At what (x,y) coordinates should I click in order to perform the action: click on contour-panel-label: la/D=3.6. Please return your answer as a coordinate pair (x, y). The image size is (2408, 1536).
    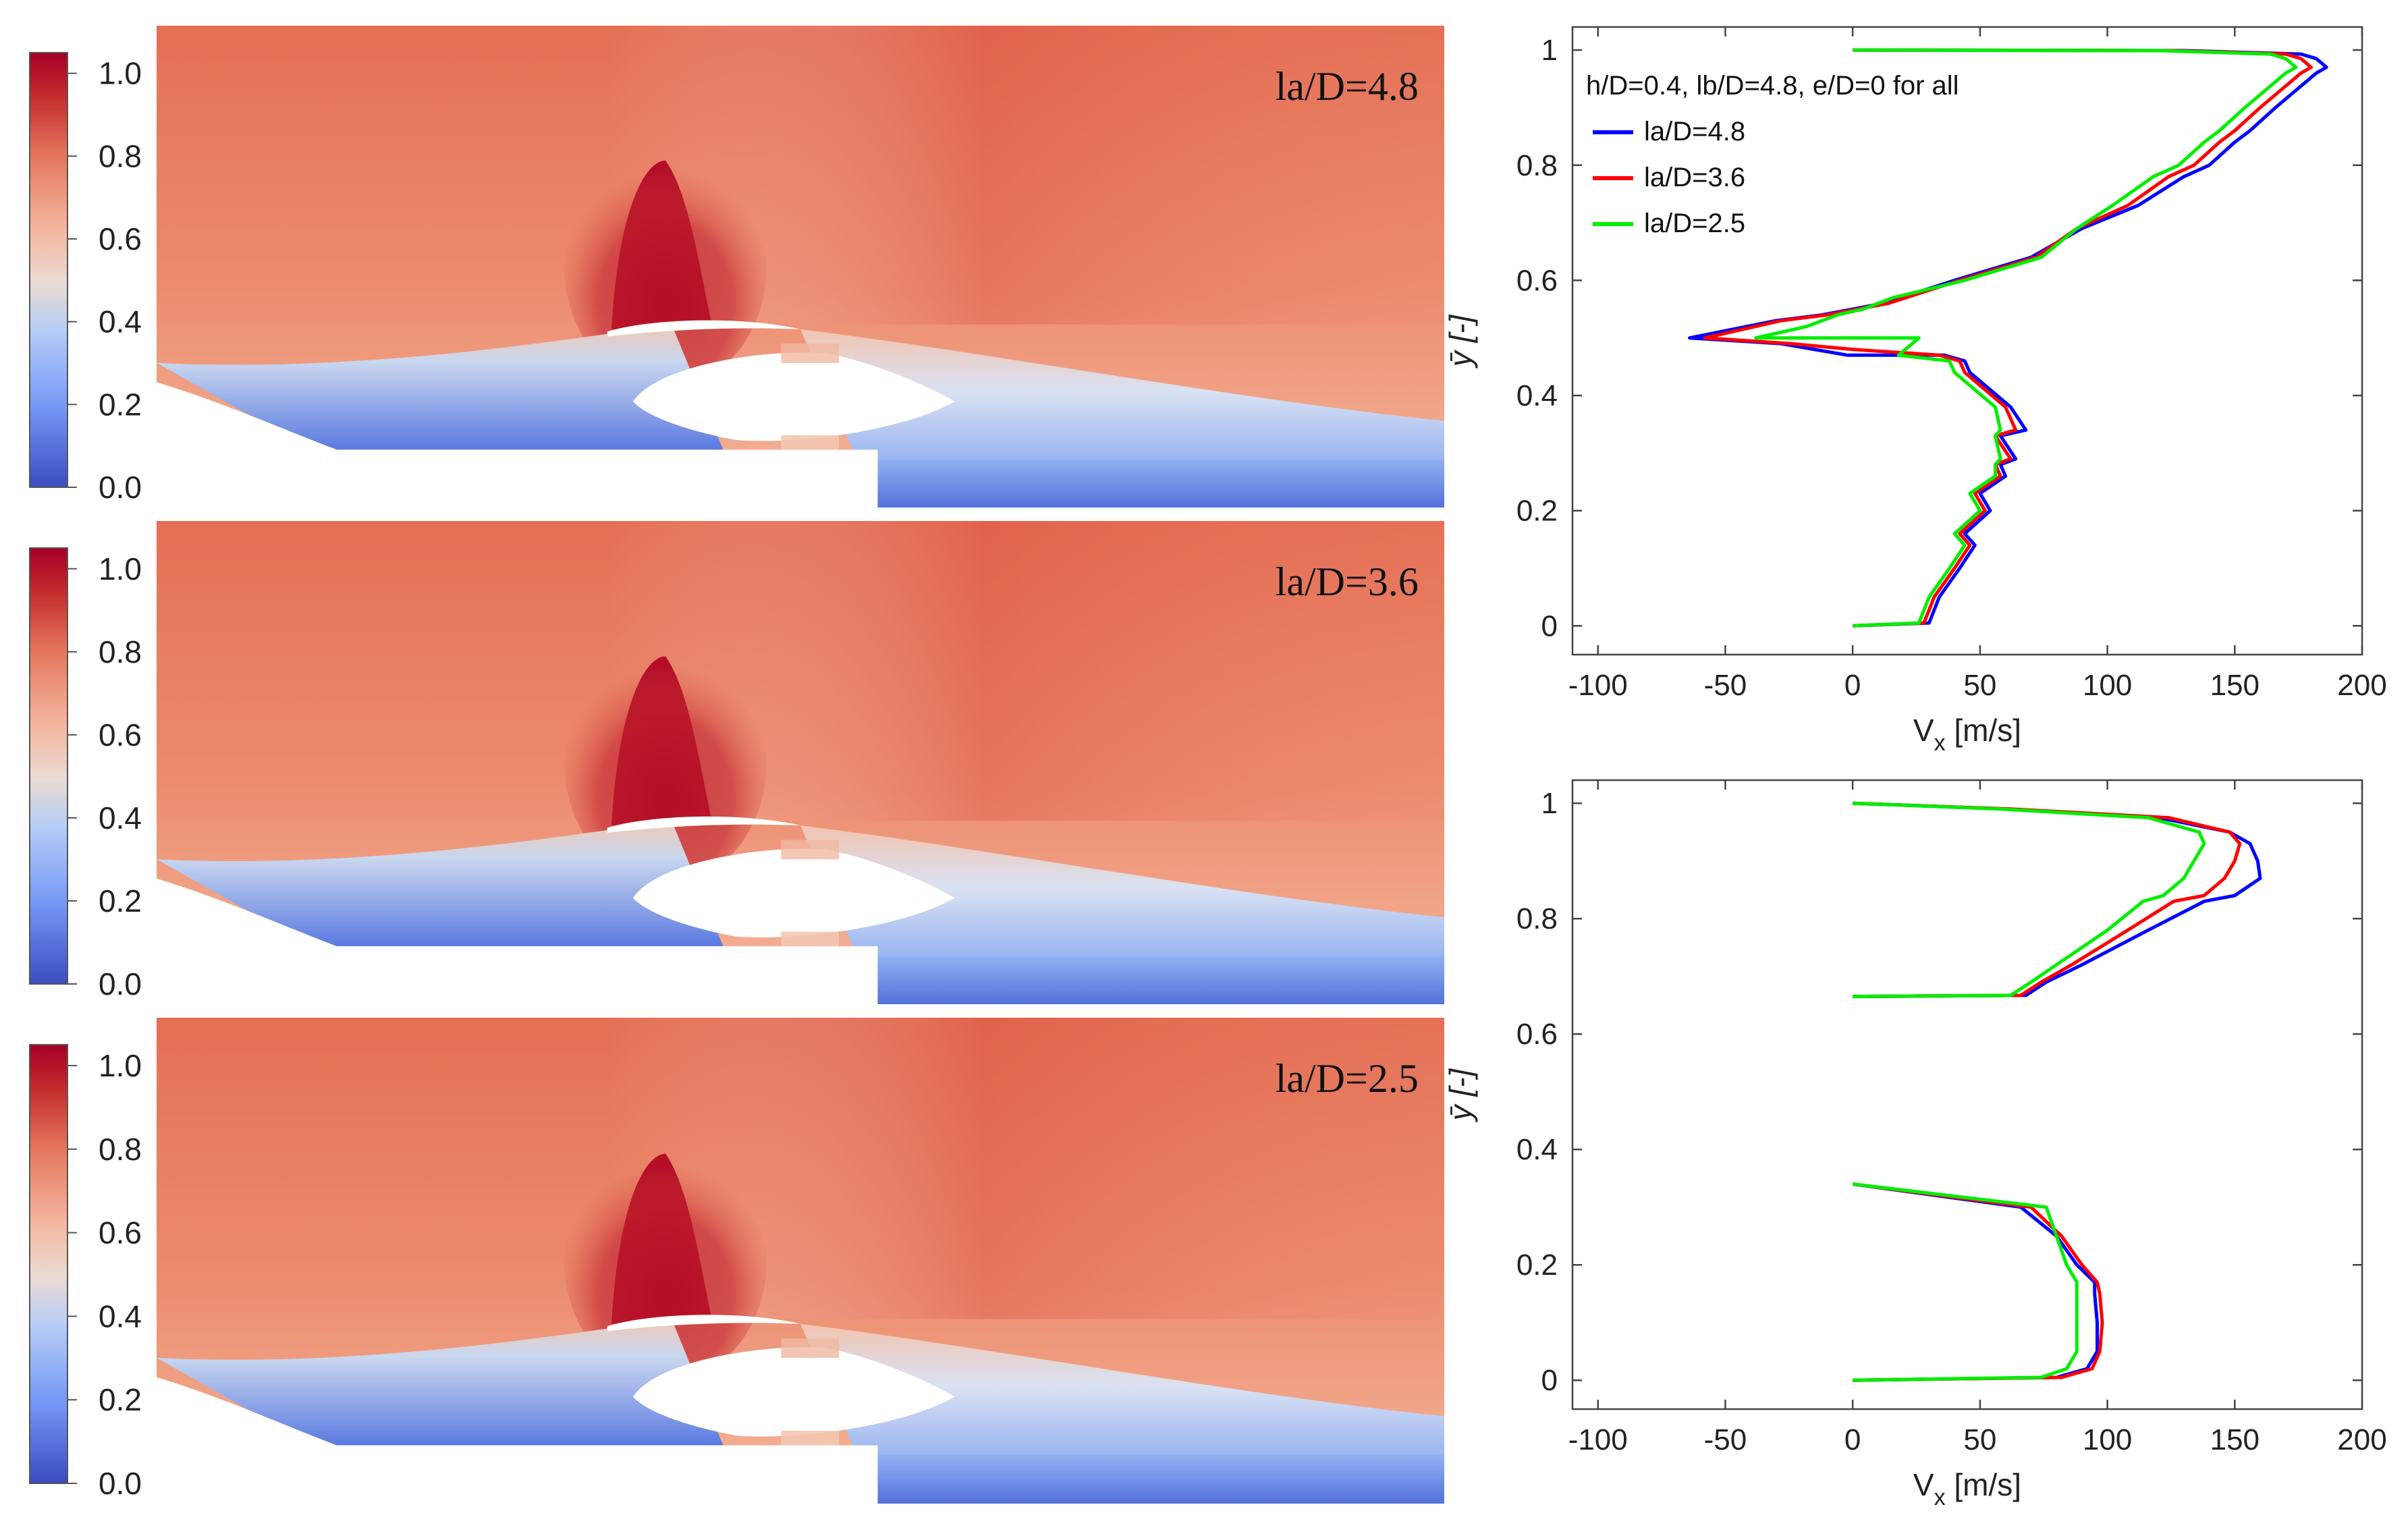
    Looking at the image, I should click on (1347, 581).